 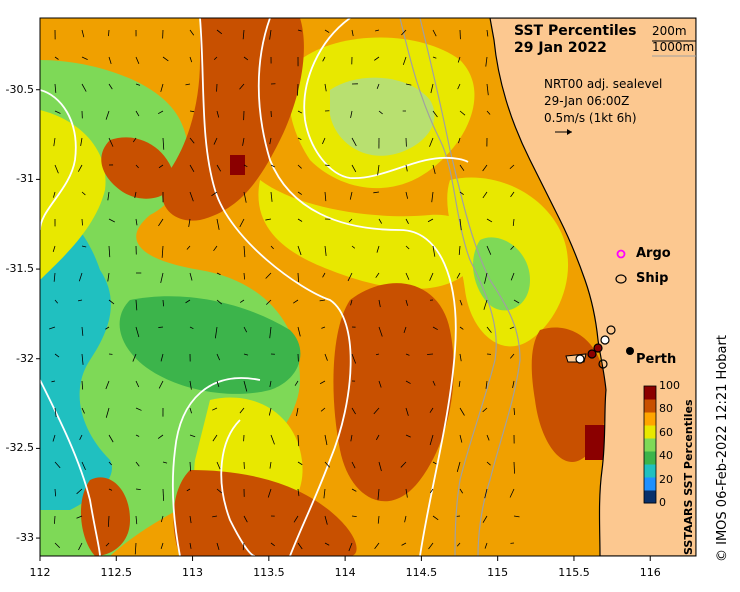 I want to click on sst-region-warm-sw, so click(x=105, y=516).